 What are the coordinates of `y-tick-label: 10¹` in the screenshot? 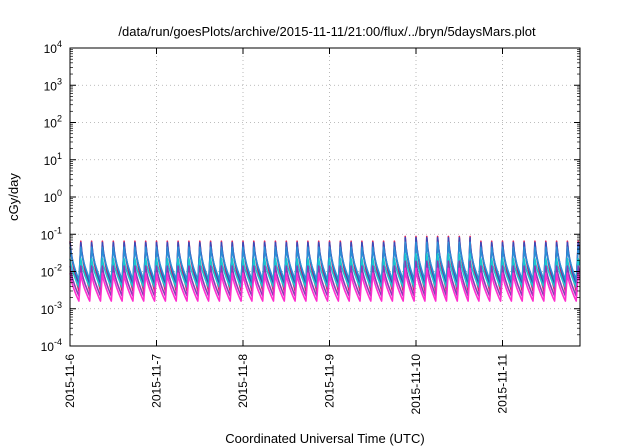 It's located at (53, 159).